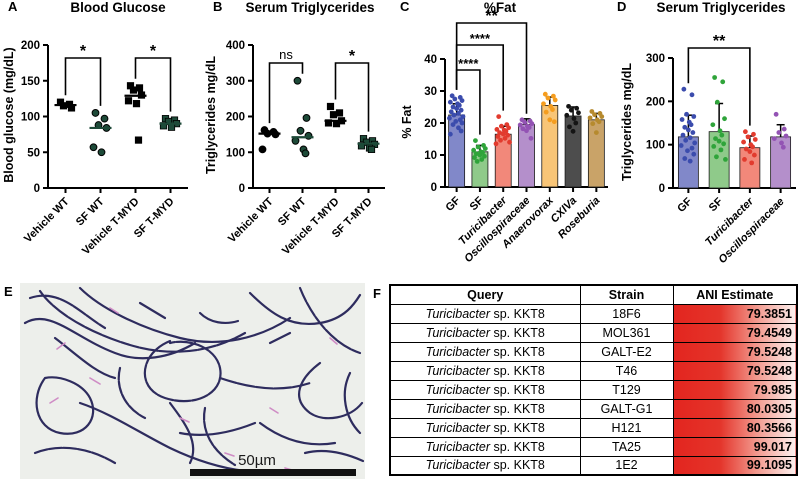 The height and width of the screenshot is (480, 800). What do you see at coordinates (118, 7) in the screenshot?
I see `panel-a-title: Blood Glucose` at bounding box center [118, 7].